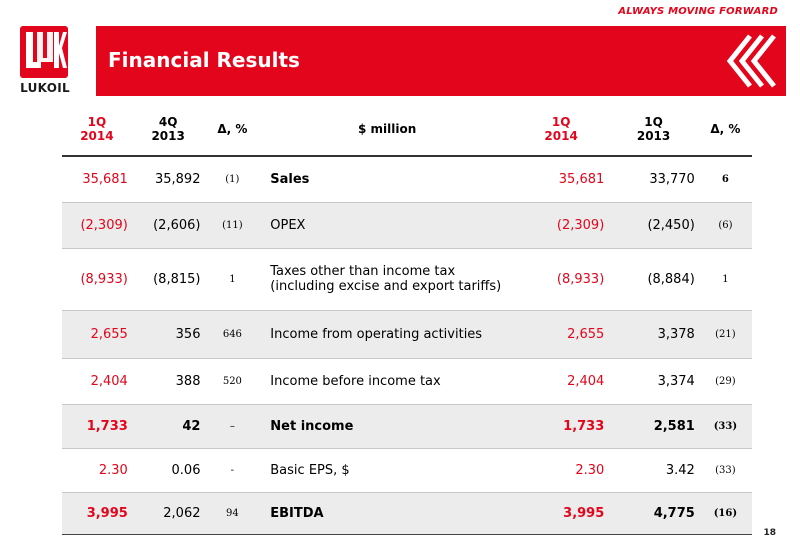 The height and width of the screenshot is (554, 800). Describe the element at coordinates (769, 533) in the screenshot. I see `page-number: 18` at that location.